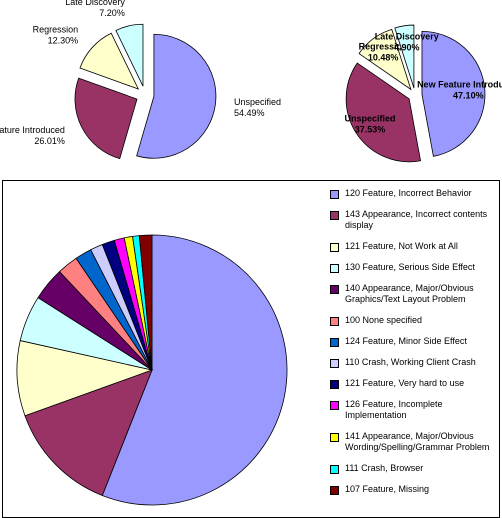 The image size is (502, 518). I want to click on legend-label: 124 Feature, Minor Side Effect, so click(406, 341).